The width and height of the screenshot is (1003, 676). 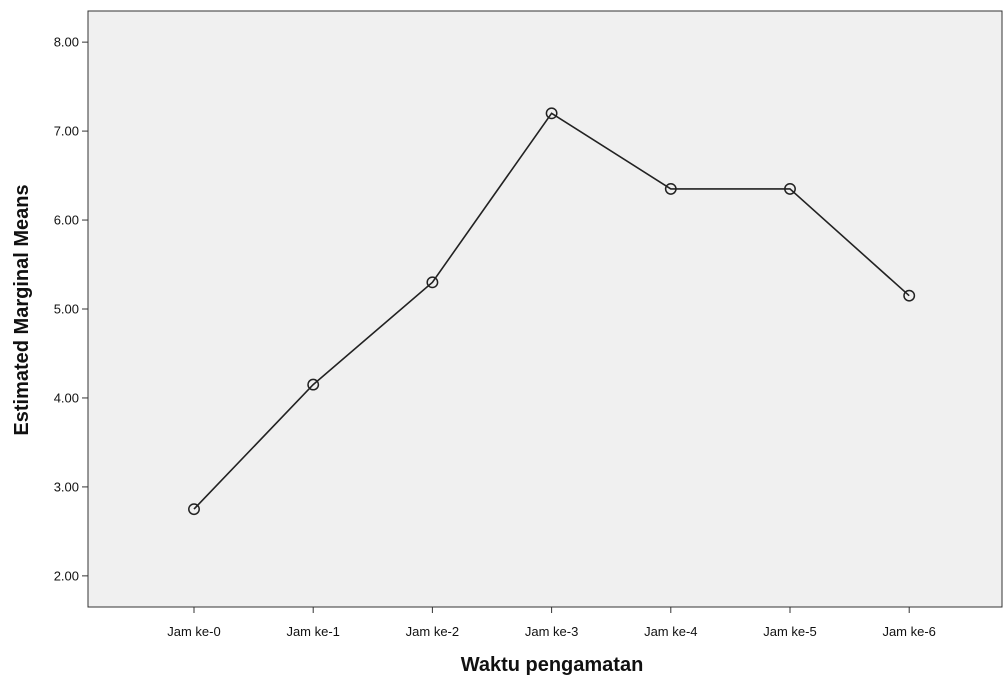 I want to click on y-tick-label: 5.00, so click(x=66, y=309).